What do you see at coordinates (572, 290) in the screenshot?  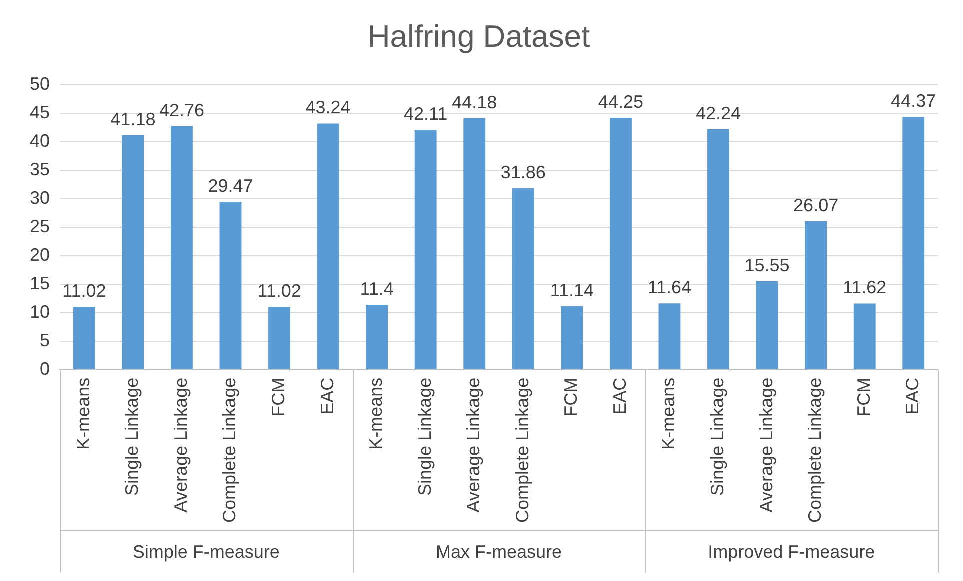 I see `data-label: 11.14` at bounding box center [572, 290].